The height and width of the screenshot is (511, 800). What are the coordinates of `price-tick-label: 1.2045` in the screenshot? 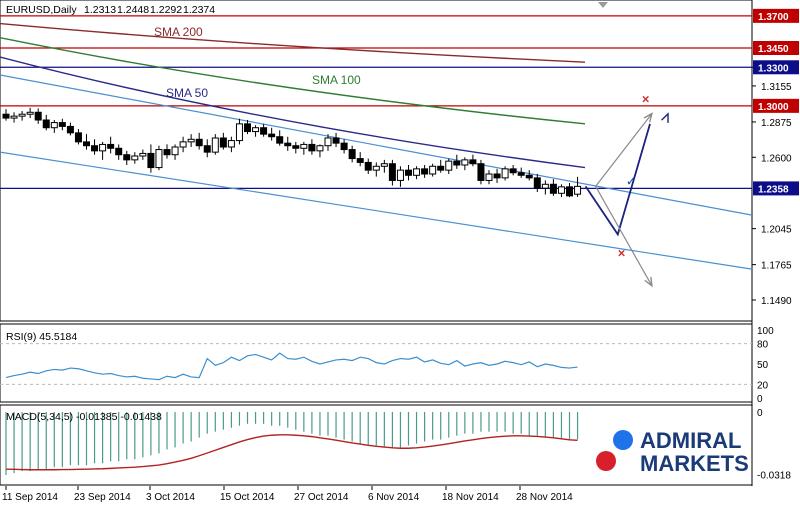 It's located at (776, 230).